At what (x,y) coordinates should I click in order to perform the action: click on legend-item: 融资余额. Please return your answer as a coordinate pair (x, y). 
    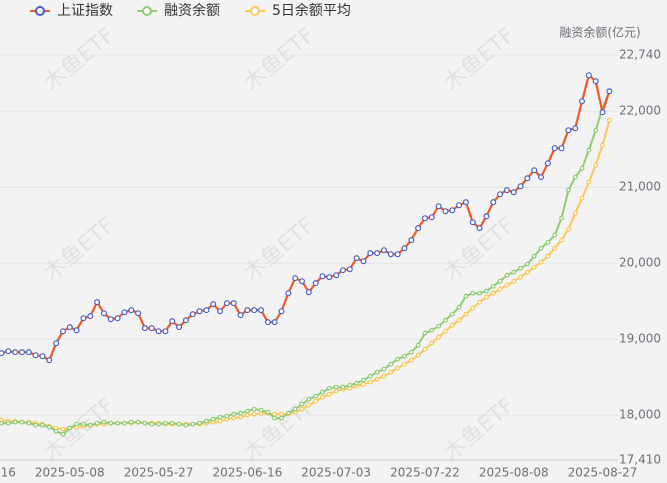
    Looking at the image, I should click on (178, 10).